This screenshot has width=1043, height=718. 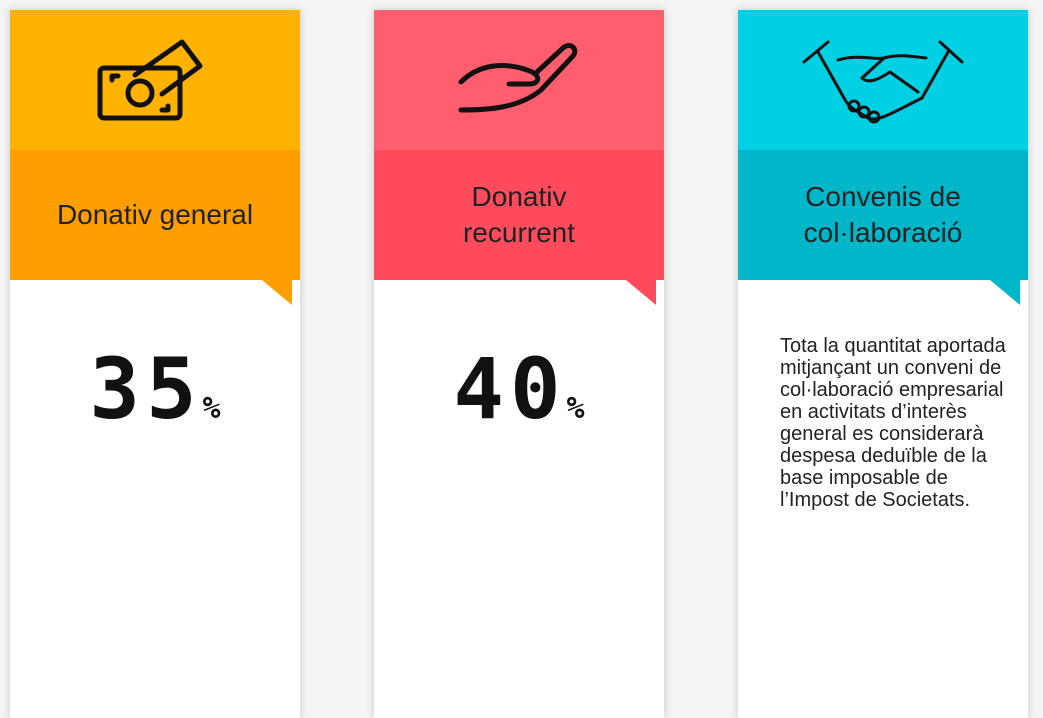 I want to click on money-icon, so click(x=150, y=80).